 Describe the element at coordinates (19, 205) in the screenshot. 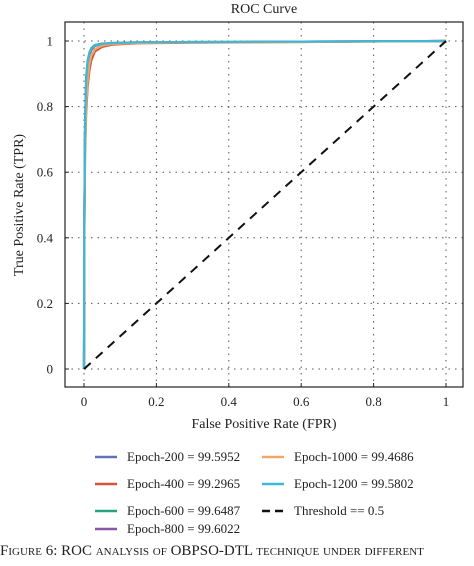

I see `y-axis-title: True Positive Rate (TPR)` at that location.